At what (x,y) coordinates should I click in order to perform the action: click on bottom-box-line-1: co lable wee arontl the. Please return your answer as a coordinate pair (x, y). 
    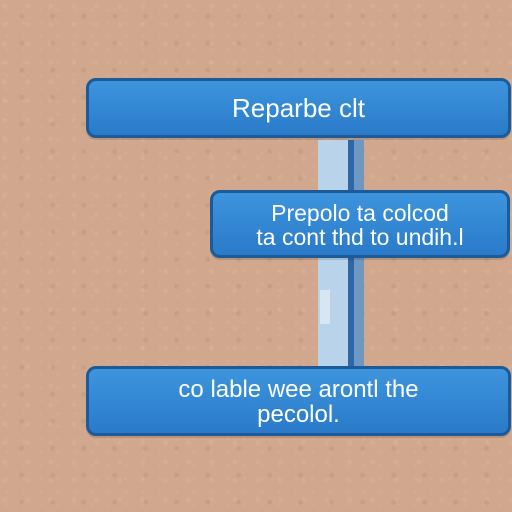
    Looking at the image, I should click on (298, 389).